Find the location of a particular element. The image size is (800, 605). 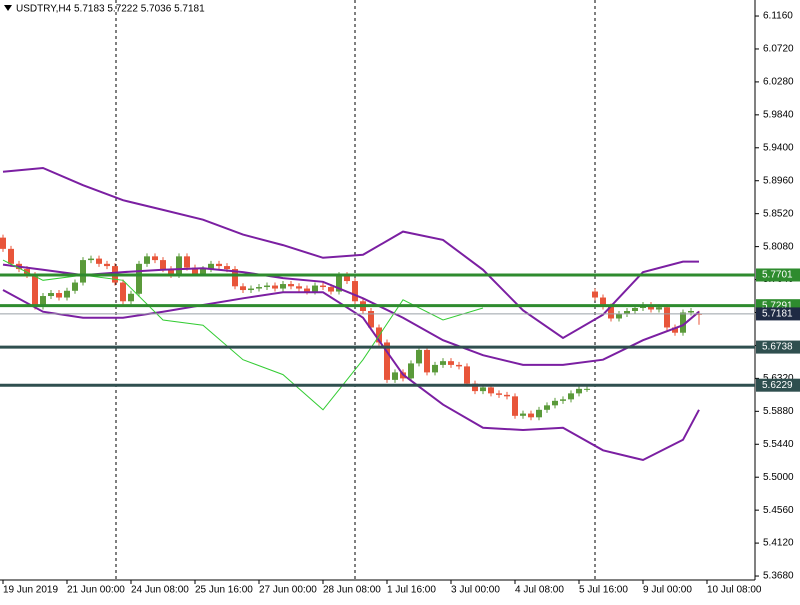

y-tick-label: 6.1160 is located at coordinates (778, 16).